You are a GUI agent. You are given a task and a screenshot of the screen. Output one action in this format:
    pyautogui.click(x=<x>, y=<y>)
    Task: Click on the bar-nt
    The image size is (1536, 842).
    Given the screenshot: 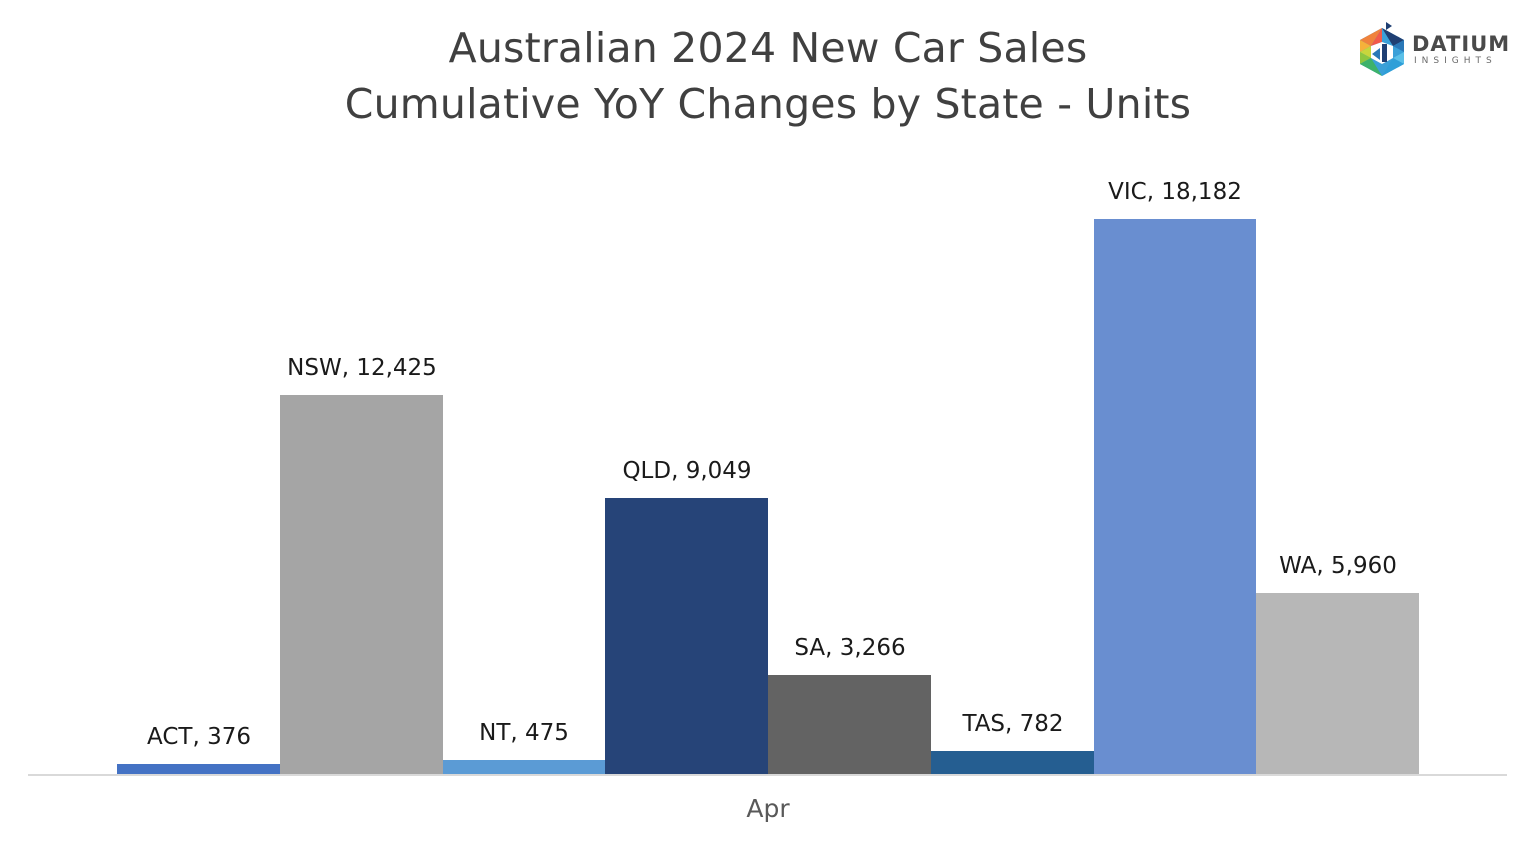 What is the action you would take?
    pyautogui.click(x=524, y=767)
    